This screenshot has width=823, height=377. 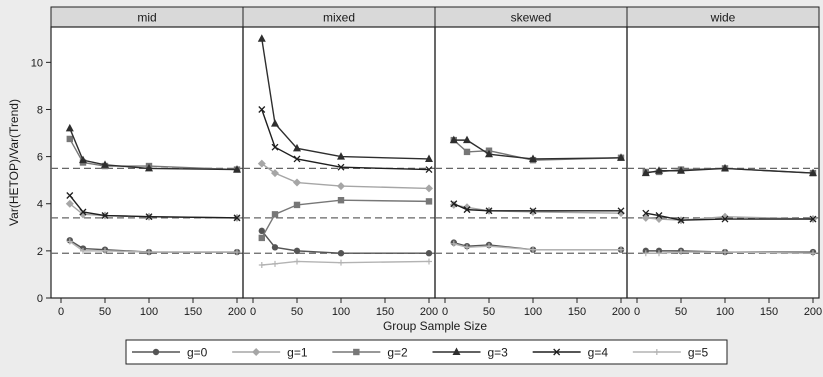 What do you see at coordinates (698, 353) in the screenshot?
I see `legend-label: g=5` at bounding box center [698, 353].